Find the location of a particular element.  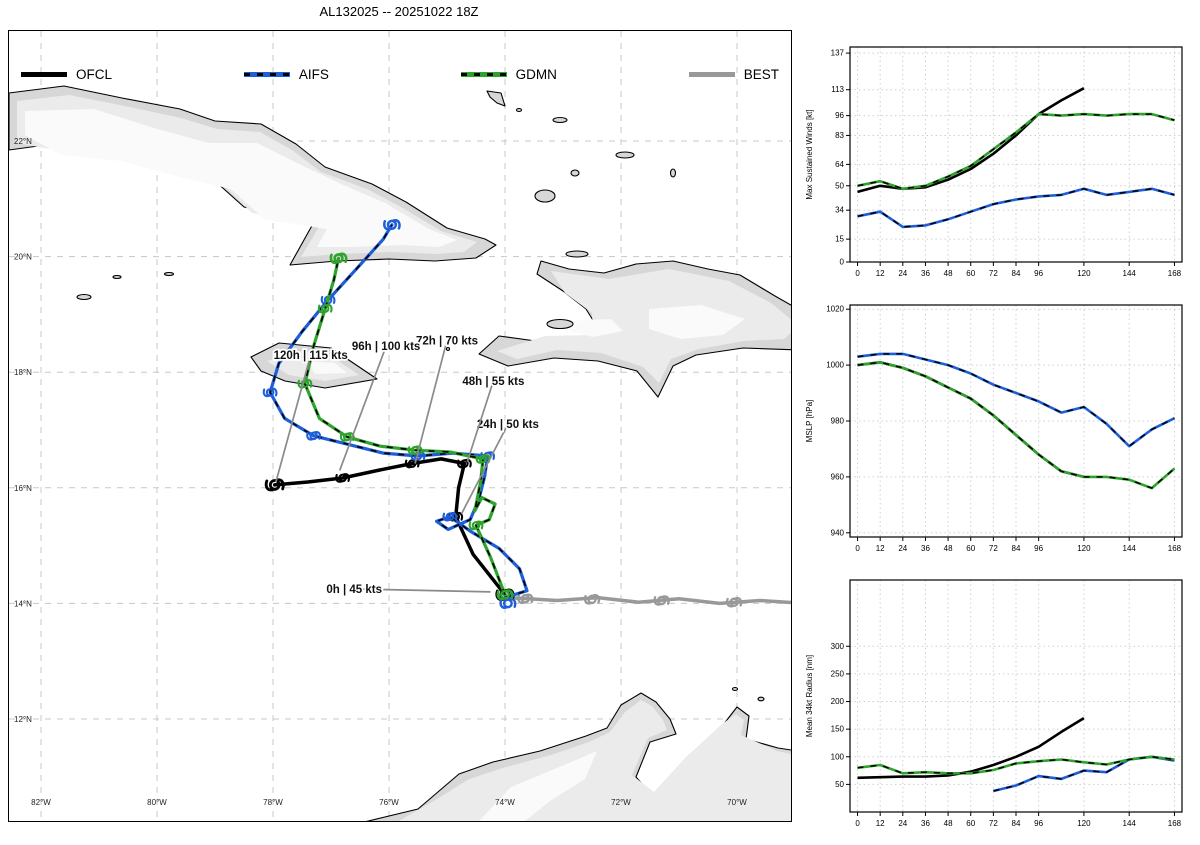

annotation-label: 72h | 70 kts is located at coordinates (447, 341).